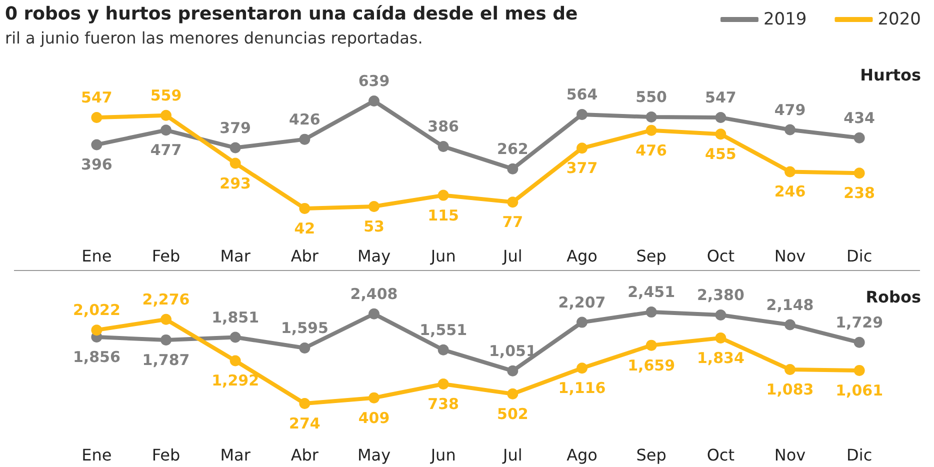  Describe the element at coordinates (443, 256) in the screenshot. I see `x-tick-label: Jun` at that location.